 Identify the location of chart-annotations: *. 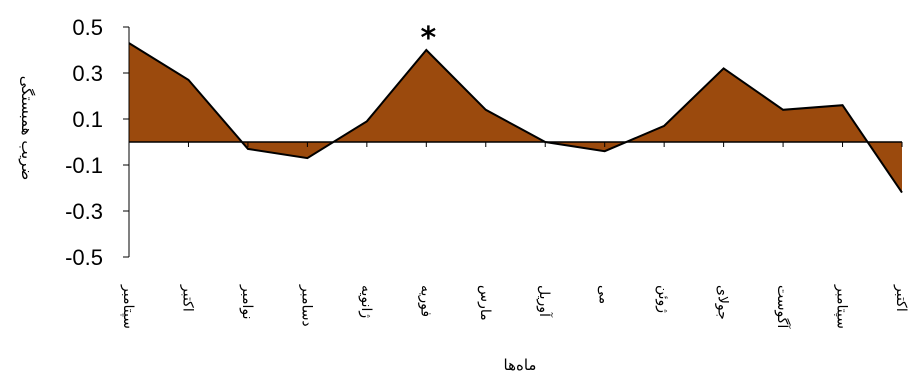
(428, 38).